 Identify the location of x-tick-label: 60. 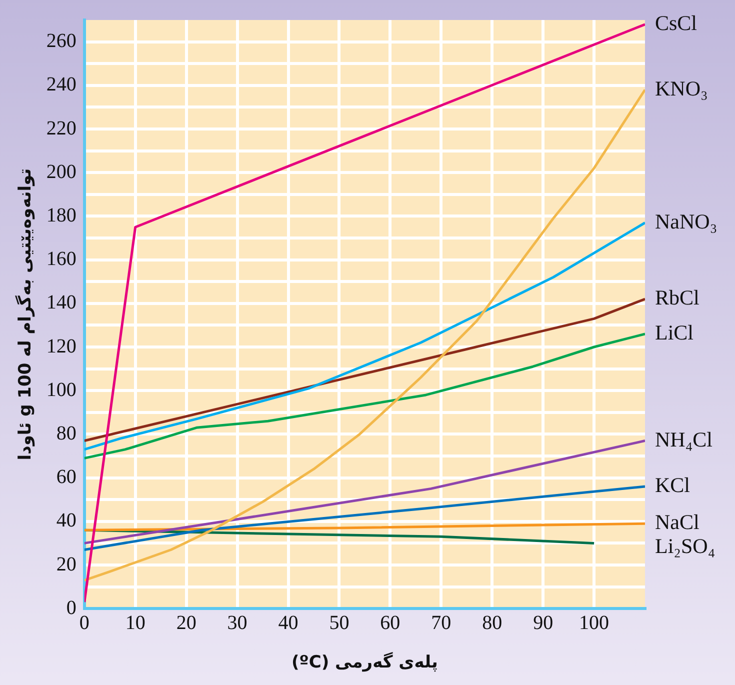
(390, 623).